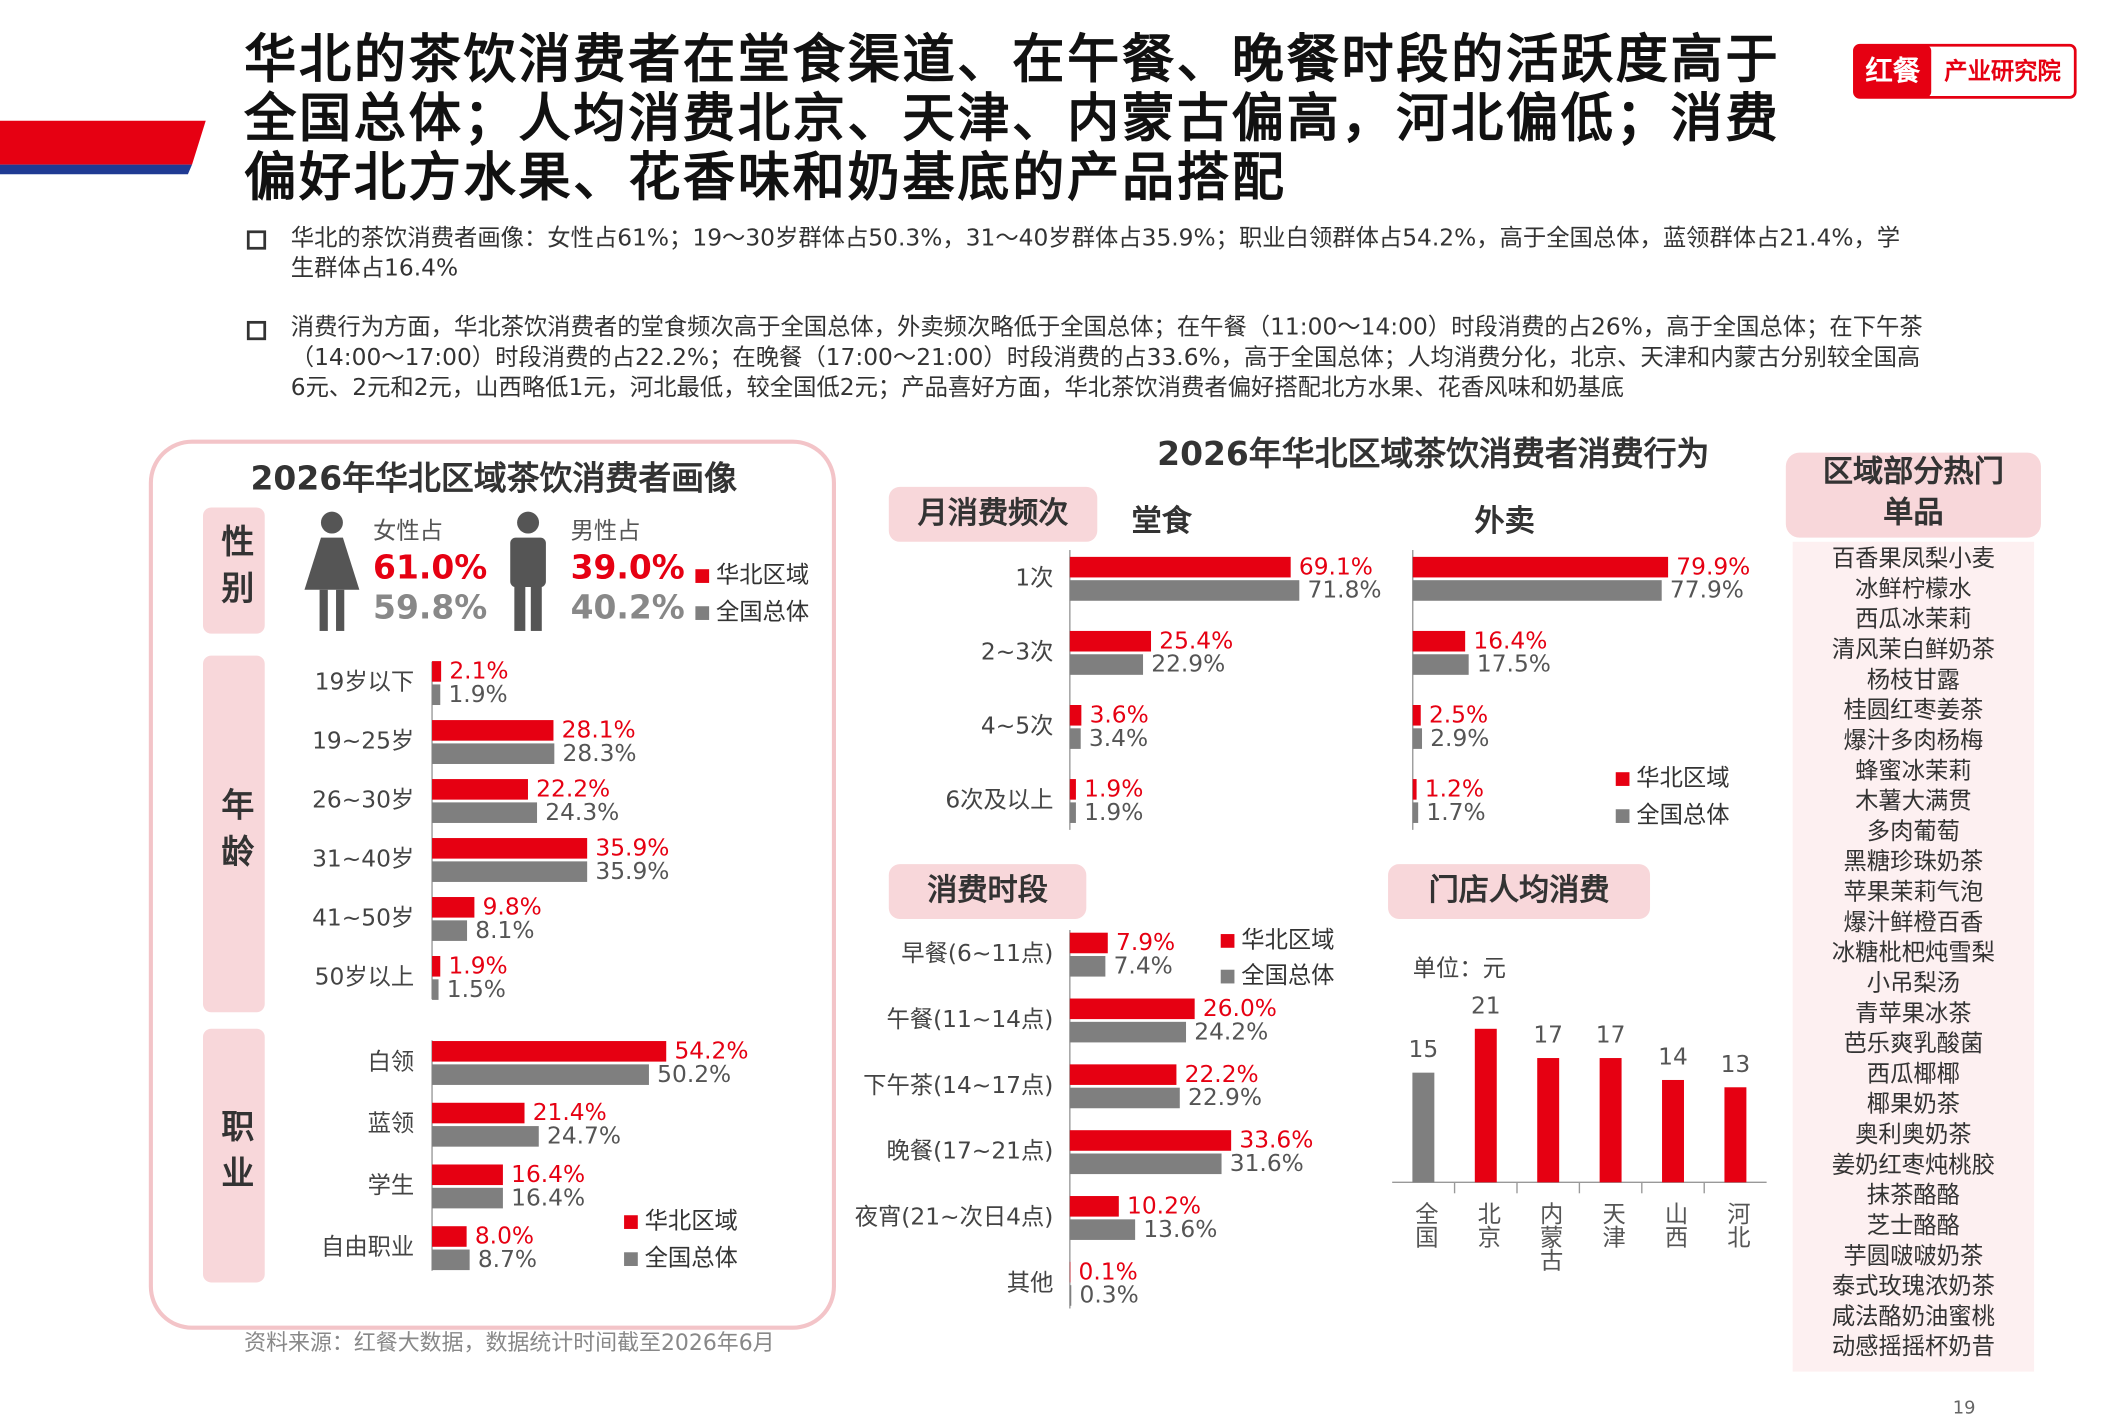 The width and height of the screenshot is (2126, 1418). What do you see at coordinates (512, 906) in the screenshot?
I see `value-label: 9.8%` at bounding box center [512, 906].